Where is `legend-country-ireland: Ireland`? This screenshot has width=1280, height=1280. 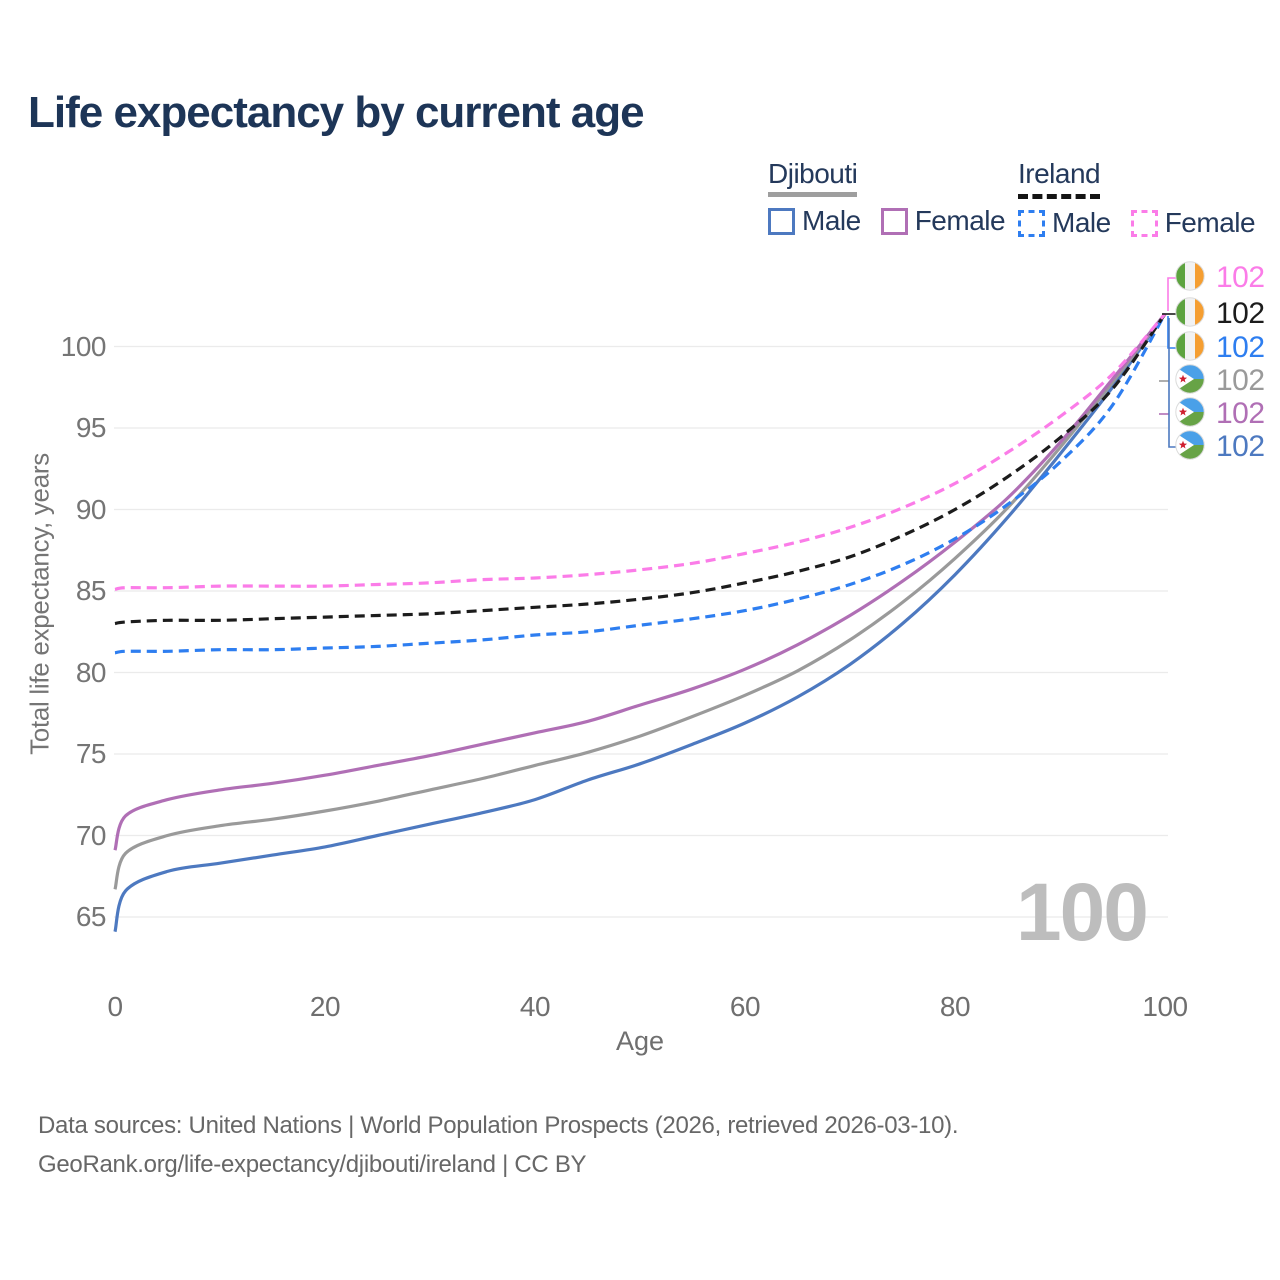 legend-country-ireland: Ireland is located at coordinates (1059, 178).